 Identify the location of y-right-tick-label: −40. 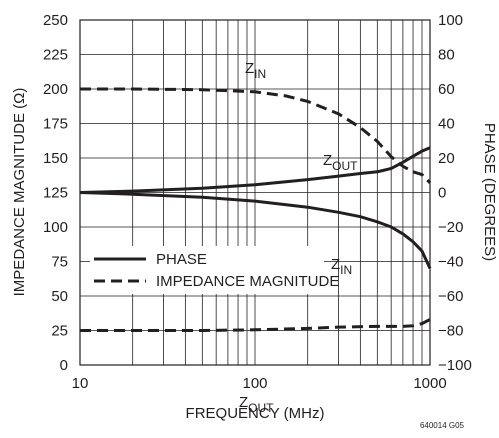
(450, 262).